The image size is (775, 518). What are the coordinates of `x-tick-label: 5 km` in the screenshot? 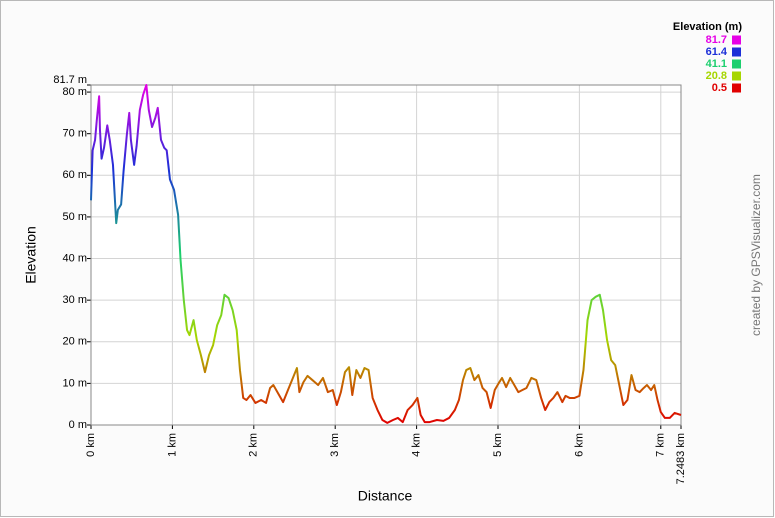 It's located at (498, 445).